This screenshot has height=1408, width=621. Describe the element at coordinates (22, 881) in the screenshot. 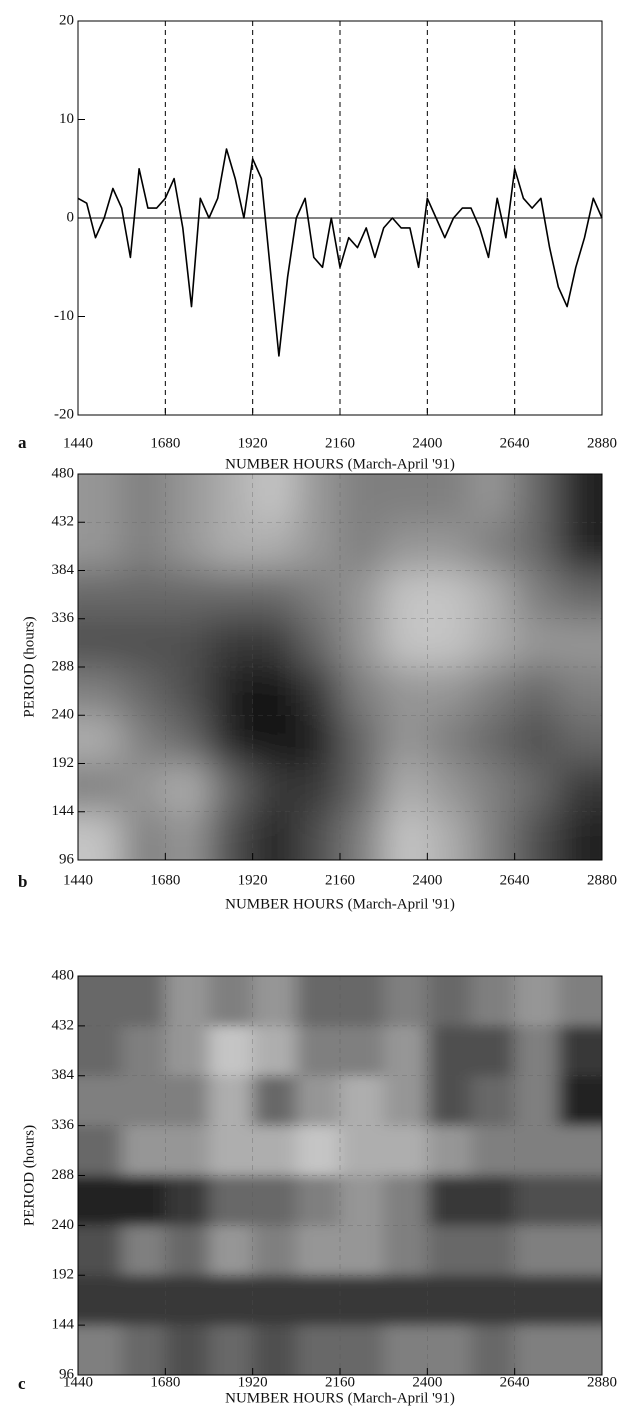

I see `panel-letter: b` at that location.